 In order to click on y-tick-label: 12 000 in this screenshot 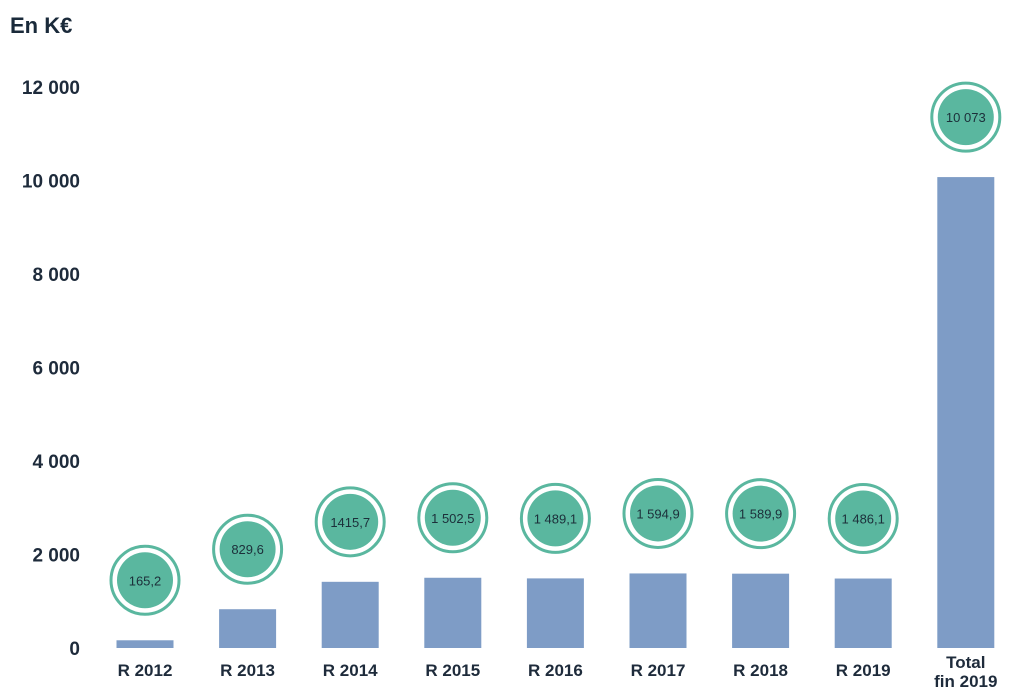, I will do `click(51, 88)`.